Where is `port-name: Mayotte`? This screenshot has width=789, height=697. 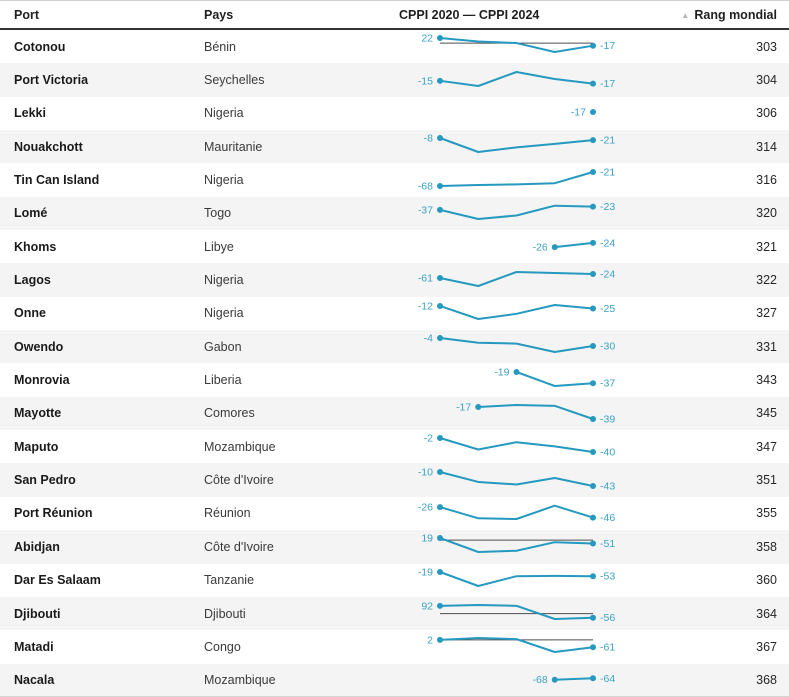
port-name: Mayotte is located at coordinates (38, 413).